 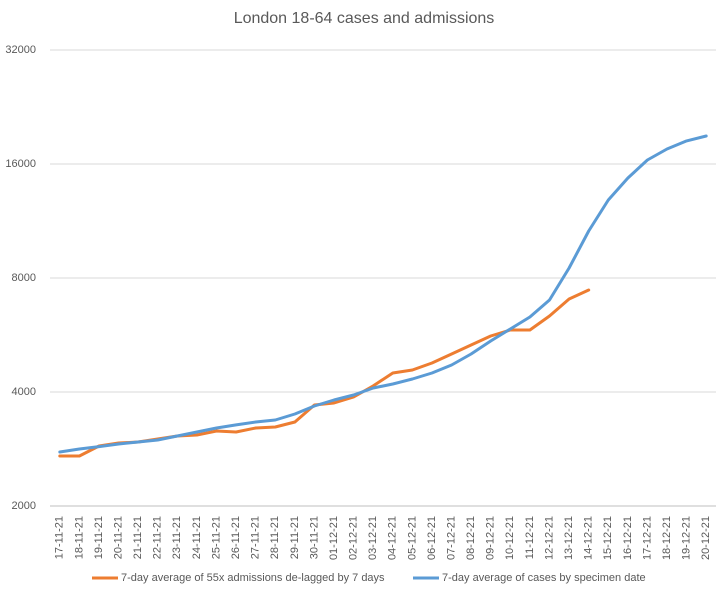 I want to click on x-tick-label: 14-12-21, so click(x=589, y=538).